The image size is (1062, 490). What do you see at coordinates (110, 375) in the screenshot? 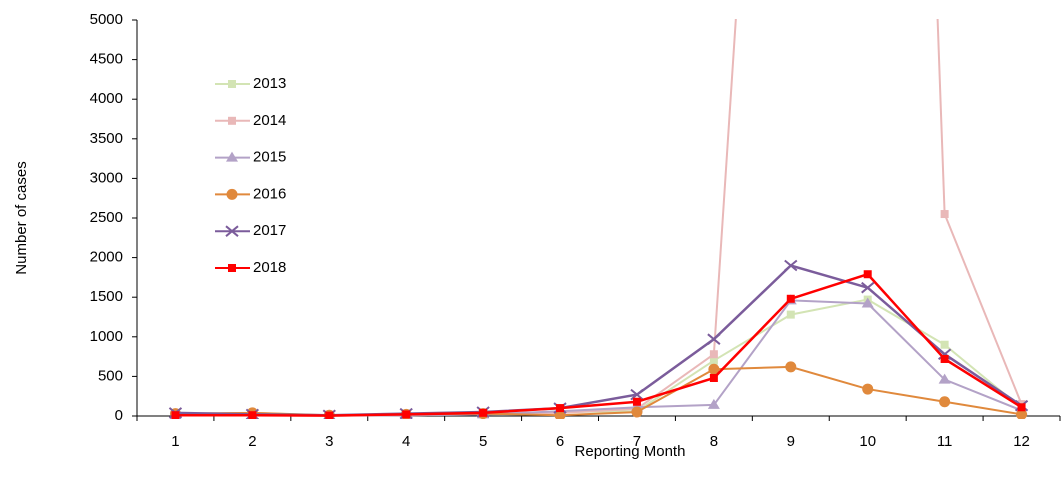
I see `y-tick-label: 500` at bounding box center [110, 375].